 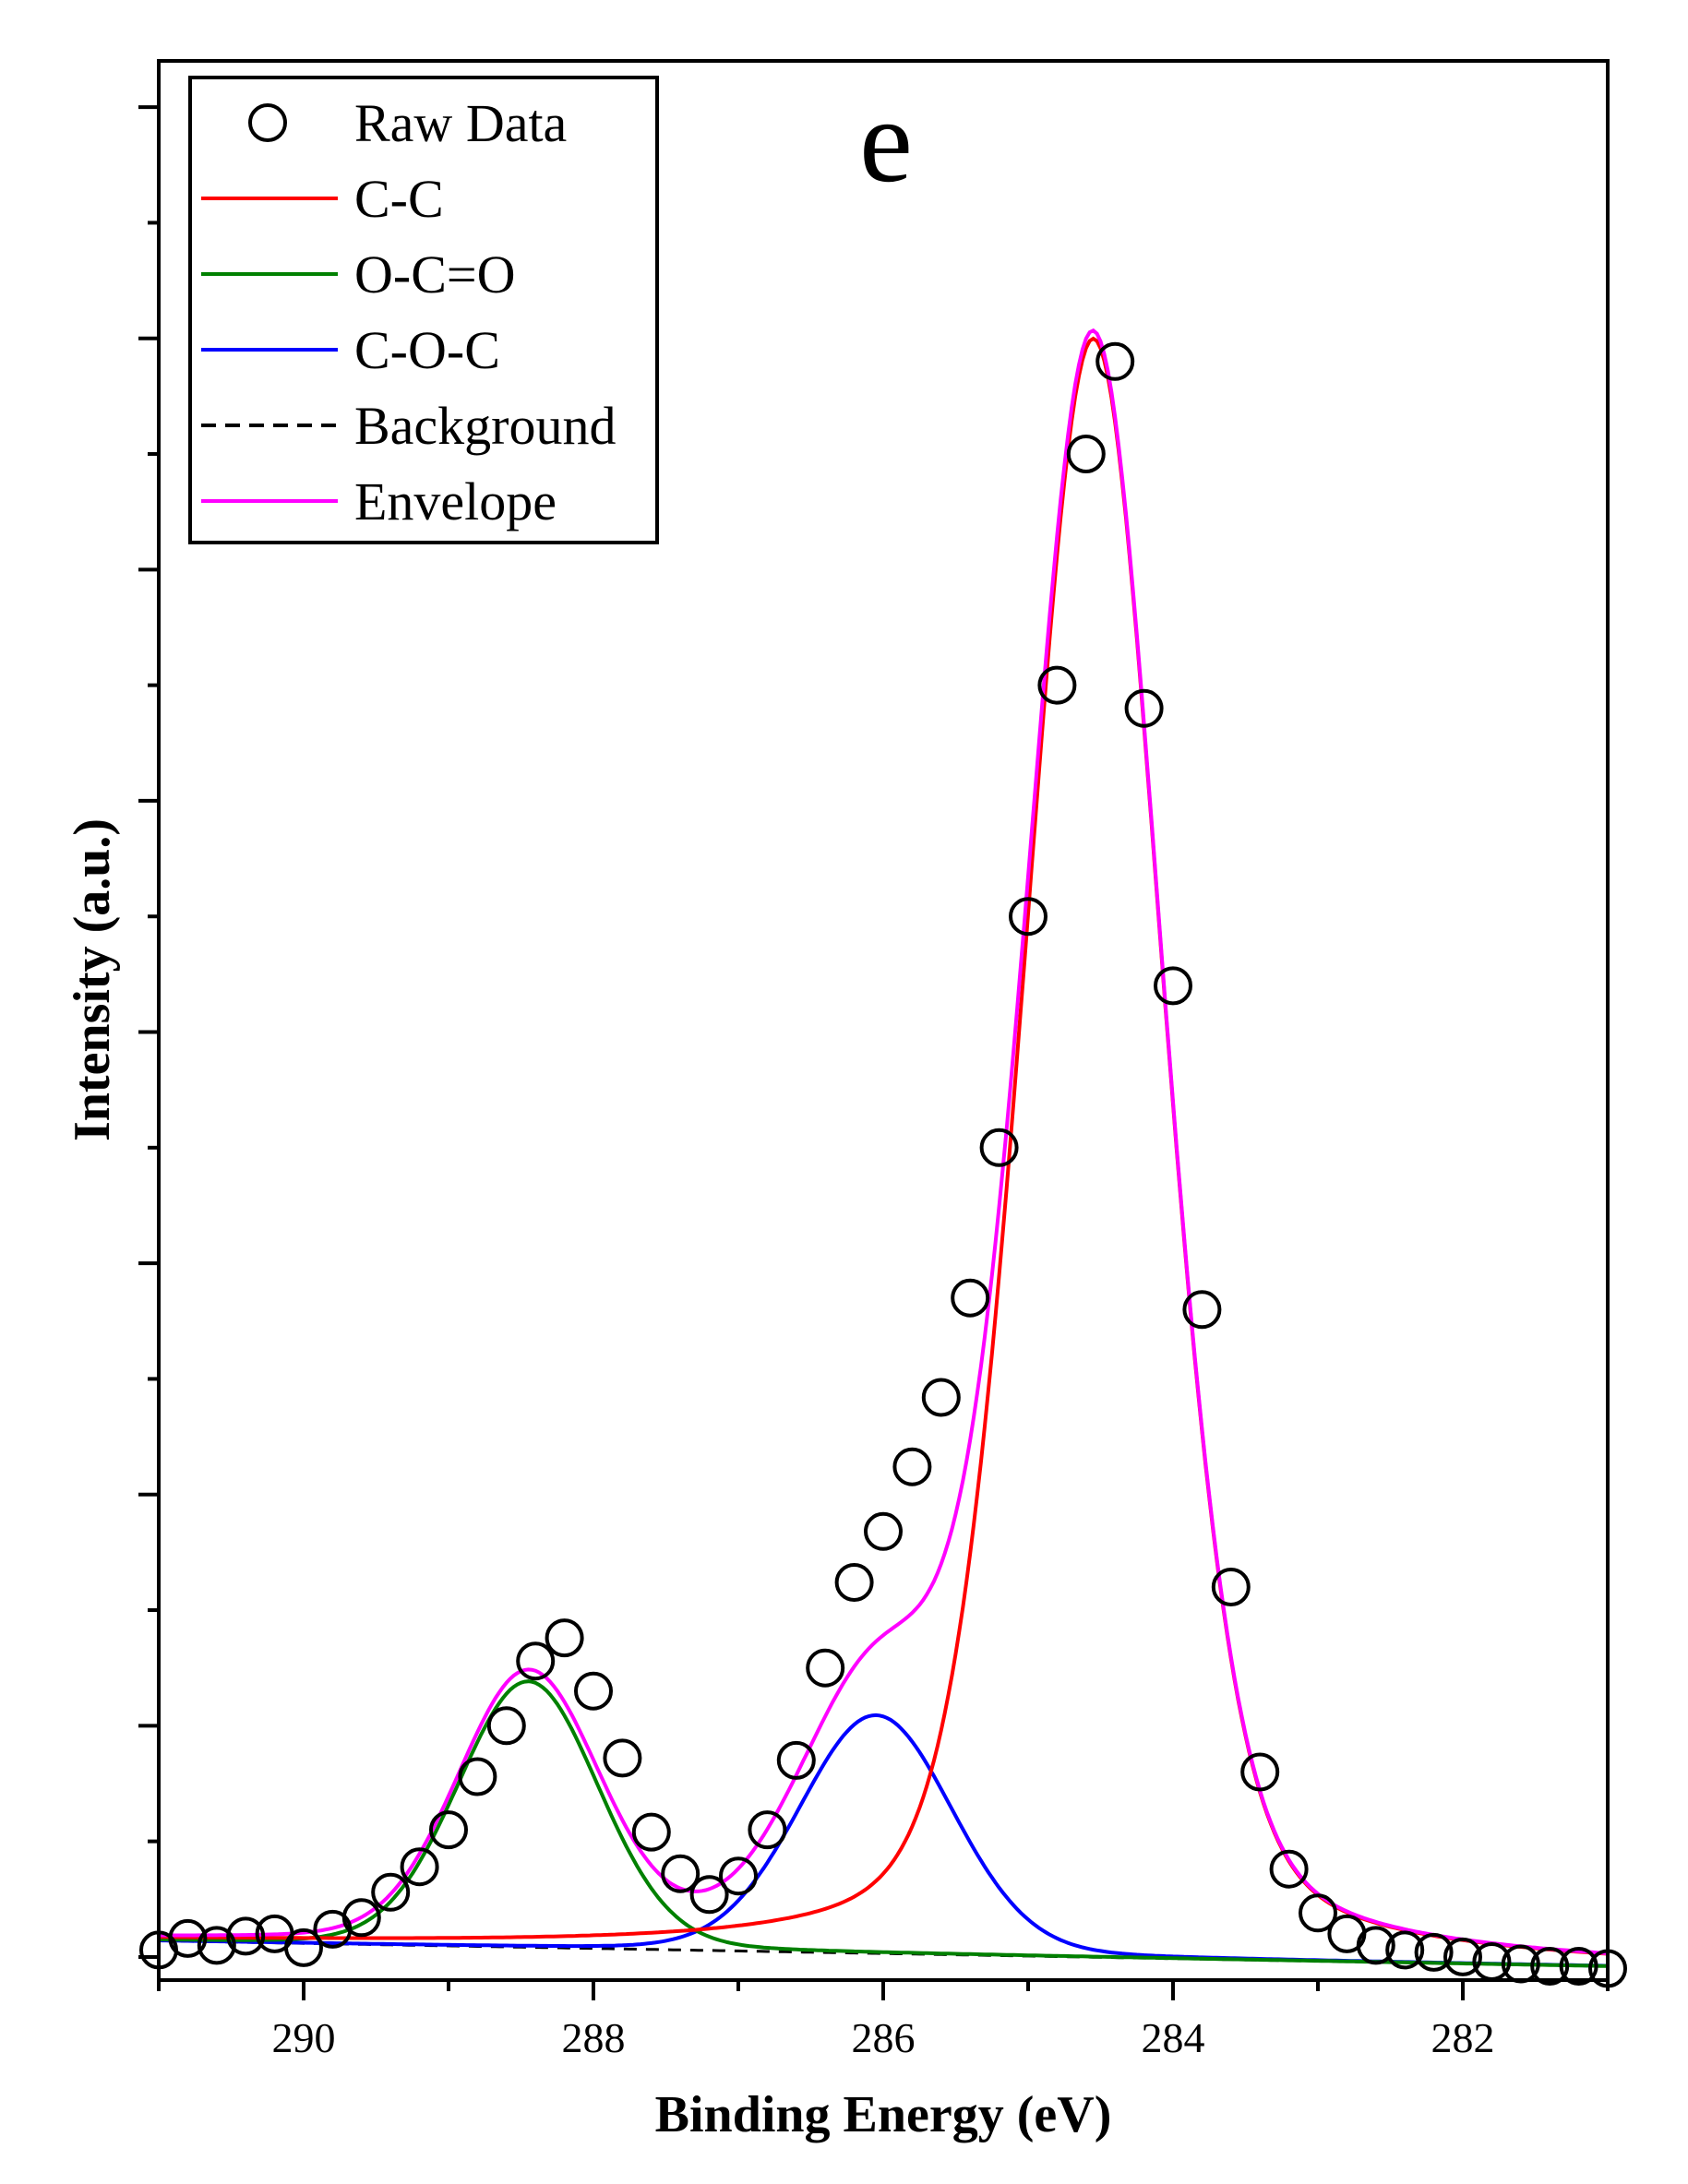 I want to click on legend: Raw Data C-C O-C=O C-O-C Background Envelope, so click(x=423, y=310).